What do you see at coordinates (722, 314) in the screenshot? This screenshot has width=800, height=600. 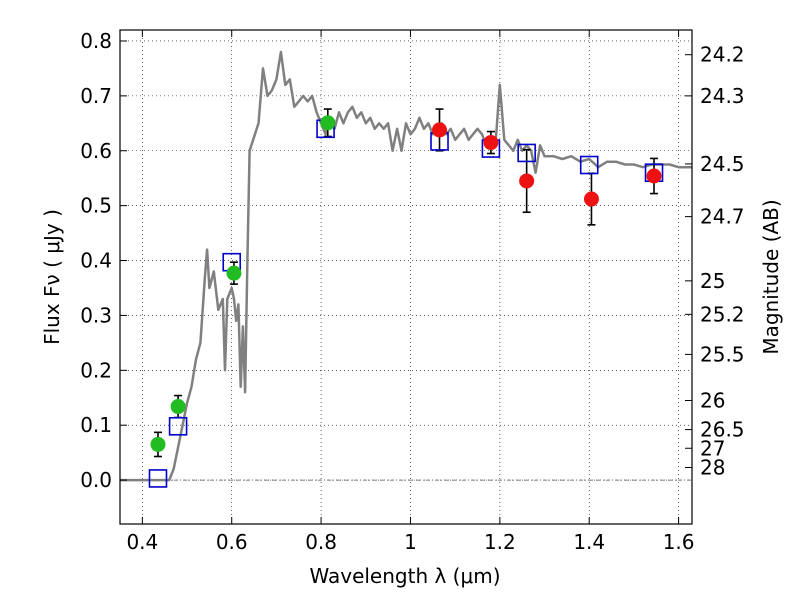 I see `magnitude-tick-label: 25.2` at bounding box center [722, 314].